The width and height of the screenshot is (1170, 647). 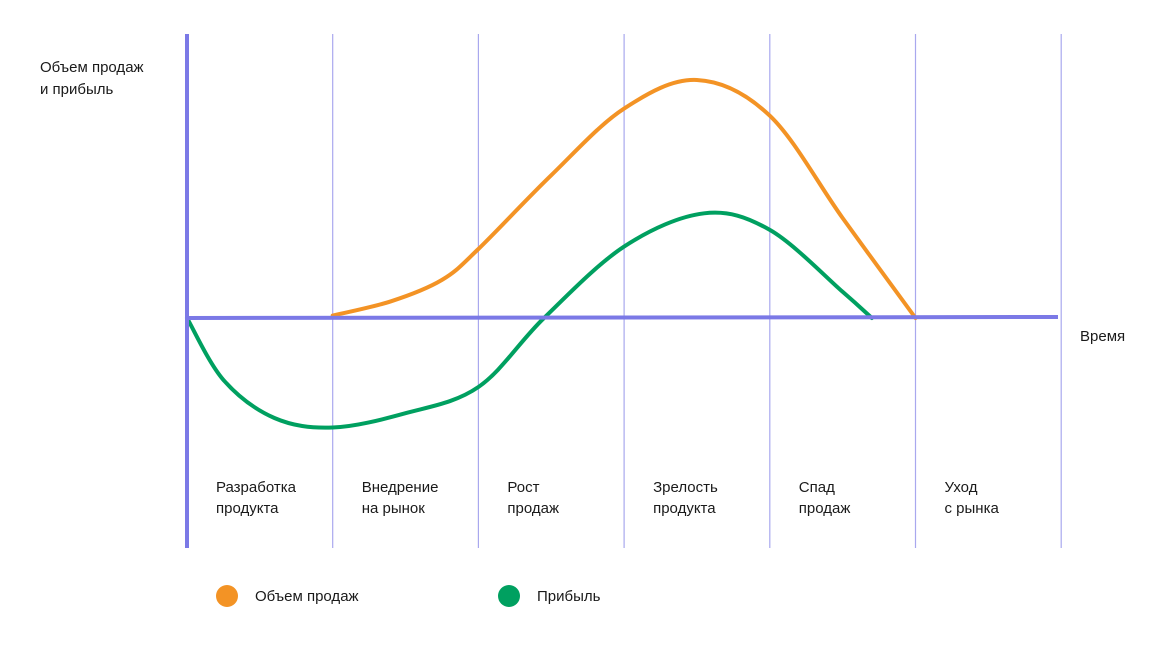 What do you see at coordinates (408, 596) in the screenshot?
I see `legend: Объем продаж Прибыль` at bounding box center [408, 596].